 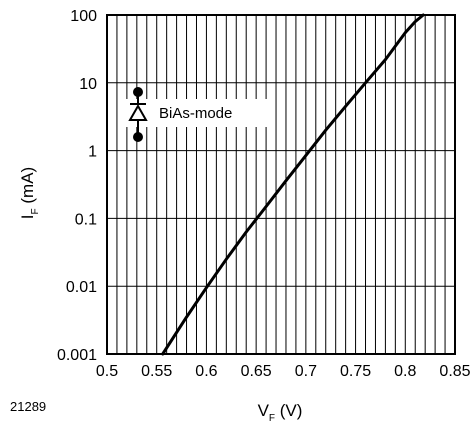 What do you see at coordinates (83, 16) in the screenshot?
I see `y-tick-label: 100` at bounding box center [83, 16].